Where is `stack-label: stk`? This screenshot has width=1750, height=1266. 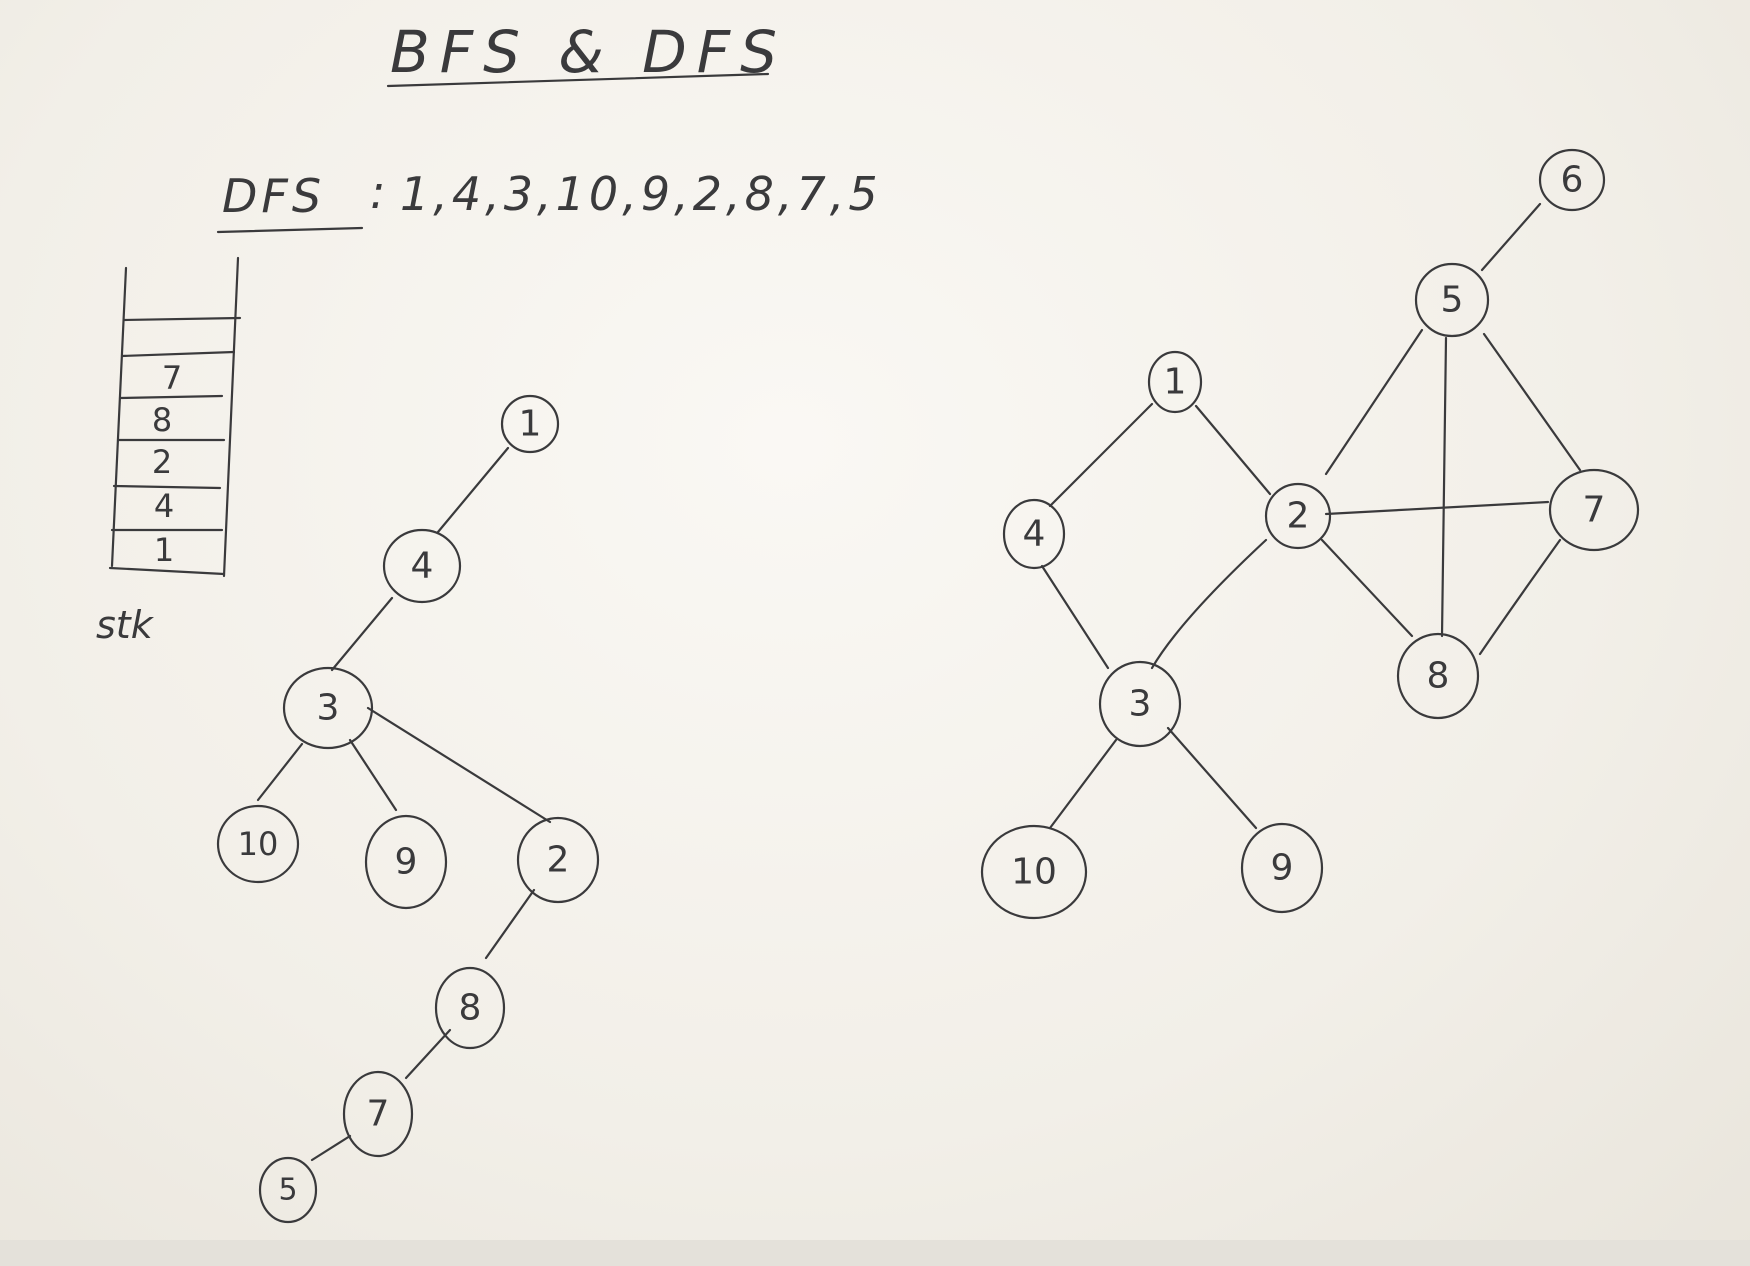
stack-label: stk is located at coordinates (125, 625).